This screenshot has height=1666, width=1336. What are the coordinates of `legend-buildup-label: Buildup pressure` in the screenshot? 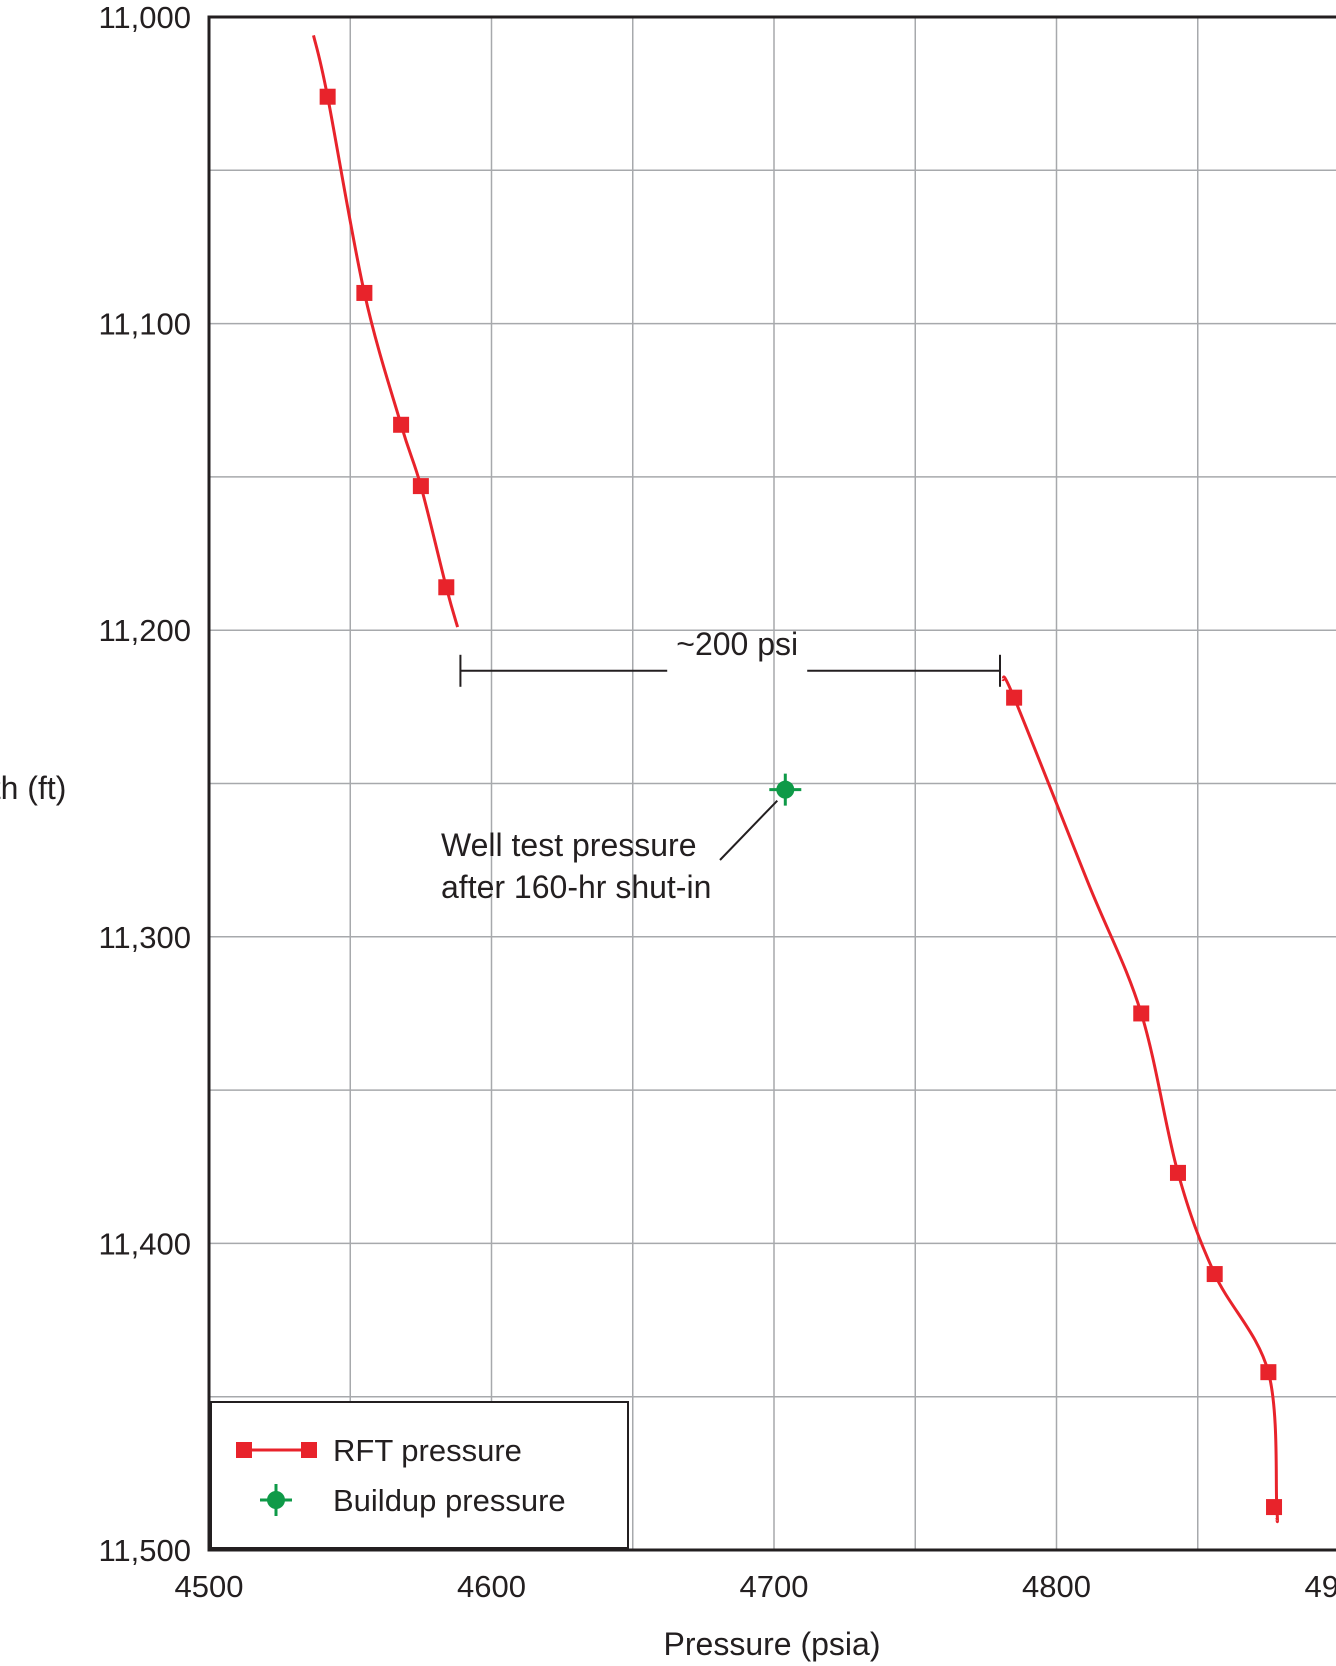 It's located at (449, 1500).